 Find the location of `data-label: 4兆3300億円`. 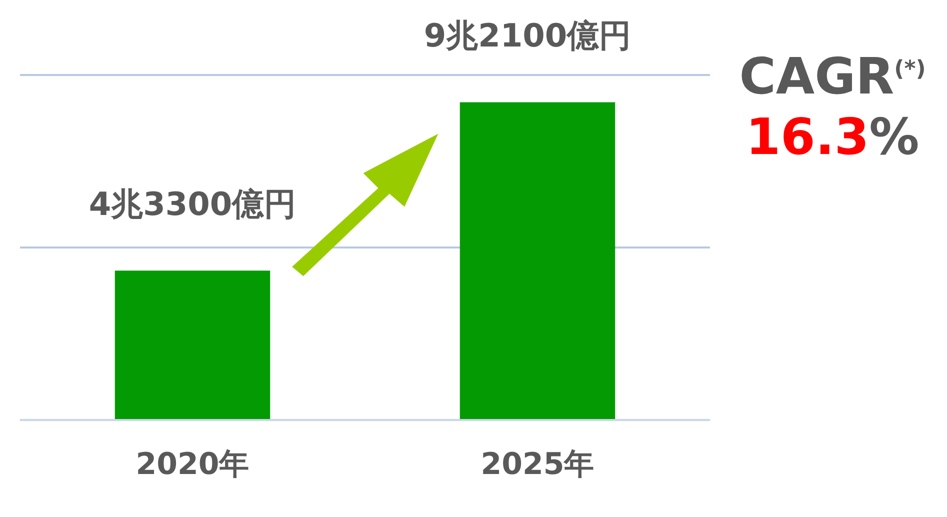

data-label: 4兆3300億円 is located at coordinates (192, 203).